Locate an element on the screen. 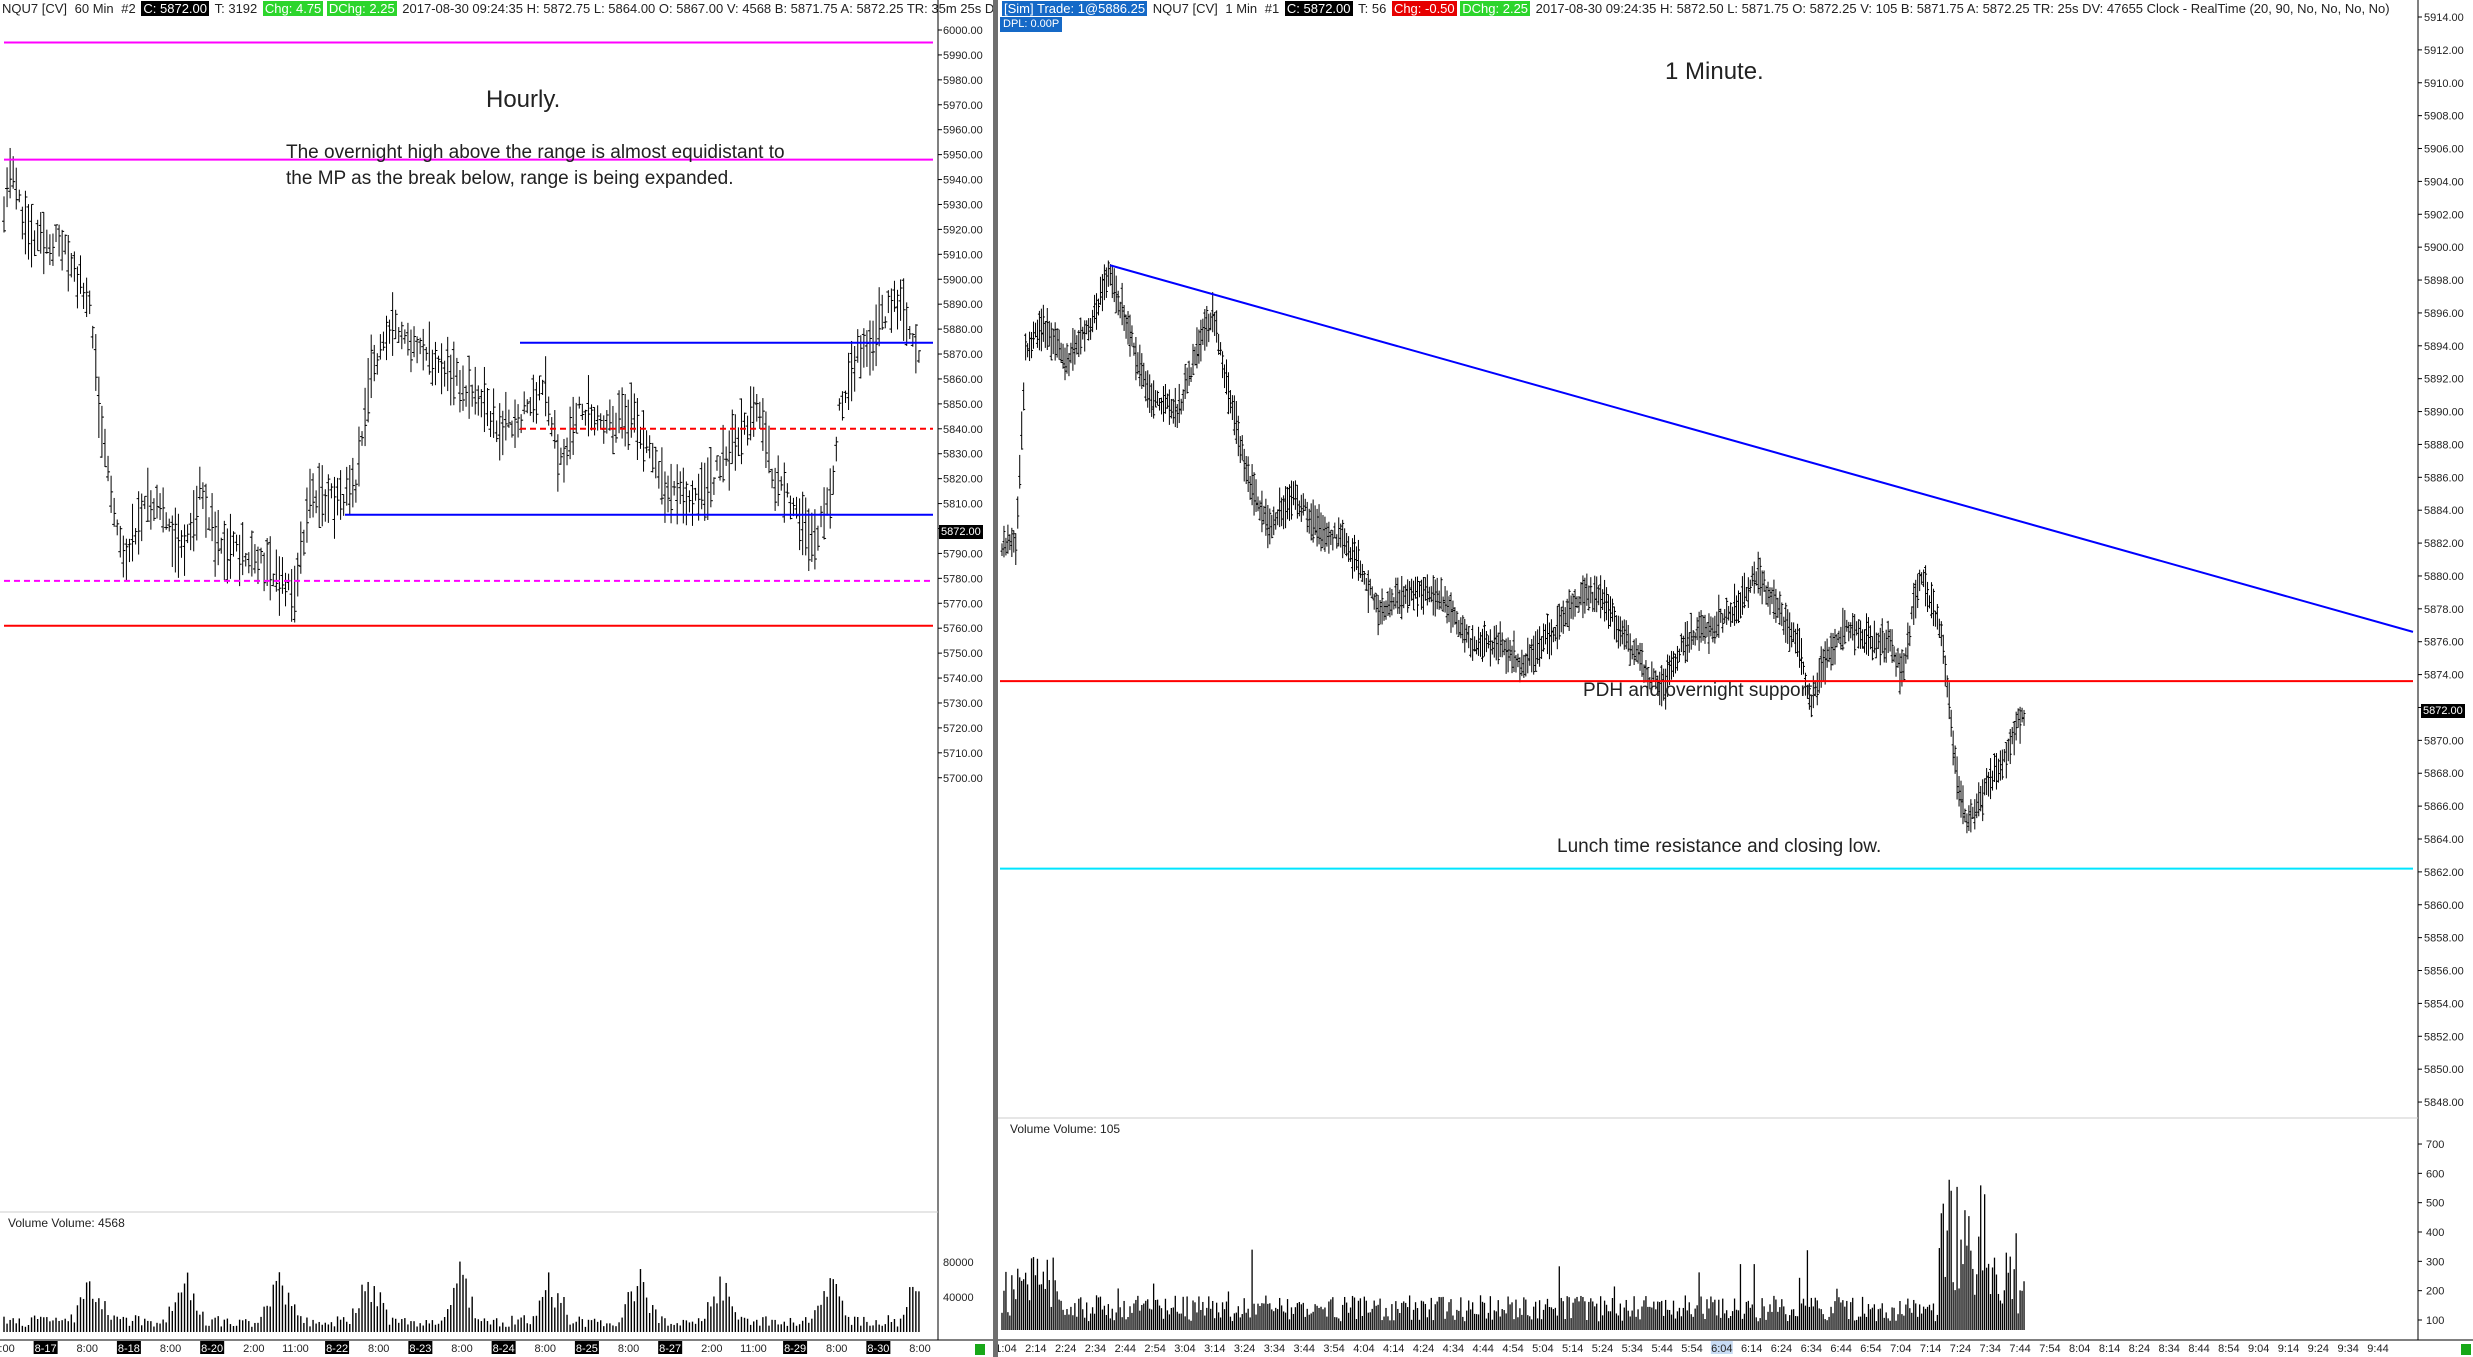 The height and width of the screenshot is (1357, 2473). price-tick-label: 5856.00 is located at coordinates (2444, 972).